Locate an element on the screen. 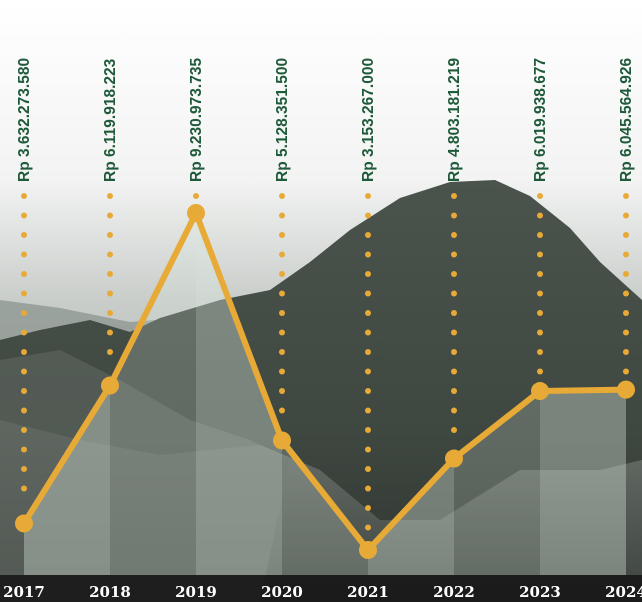 The height and width of the screenshot is (602, 642). data-label: Rp 4.803.181.219 is located at coordinates (454, 120).